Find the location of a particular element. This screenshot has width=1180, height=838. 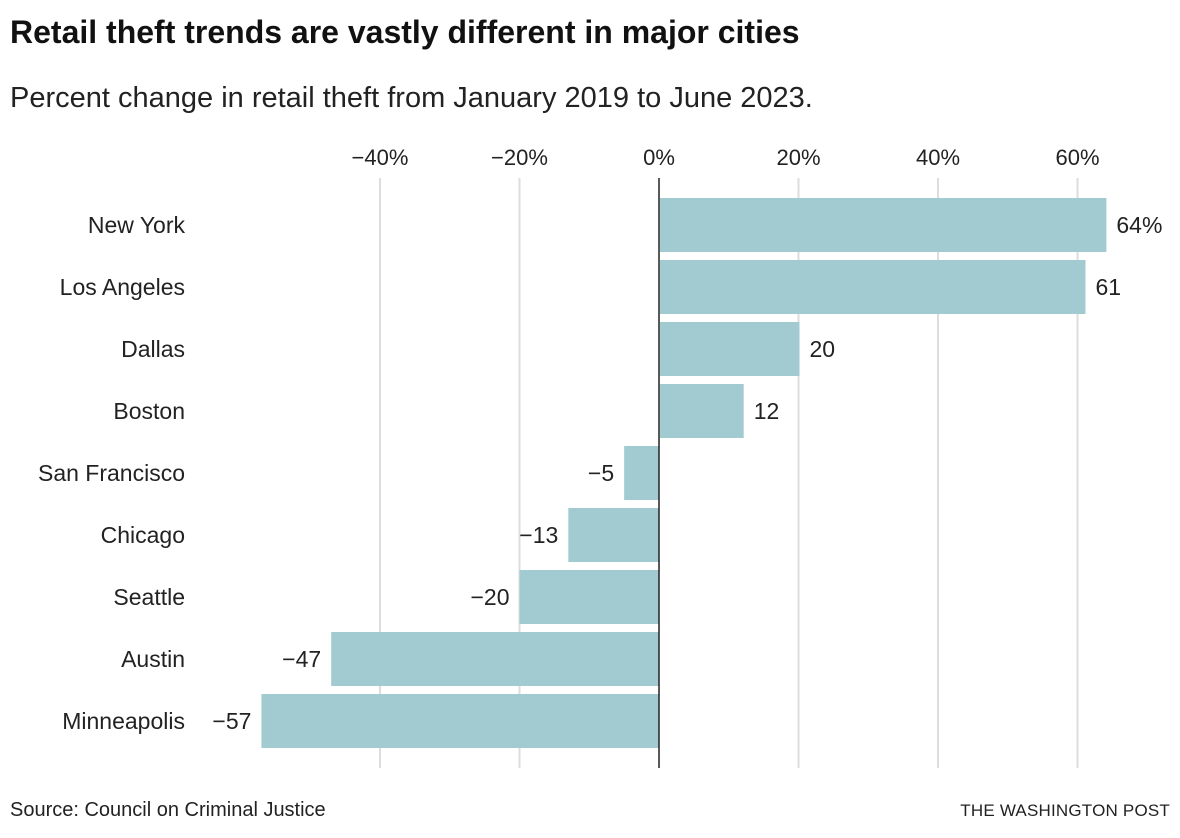

category-label: New York is located at coordinates (137, 225).